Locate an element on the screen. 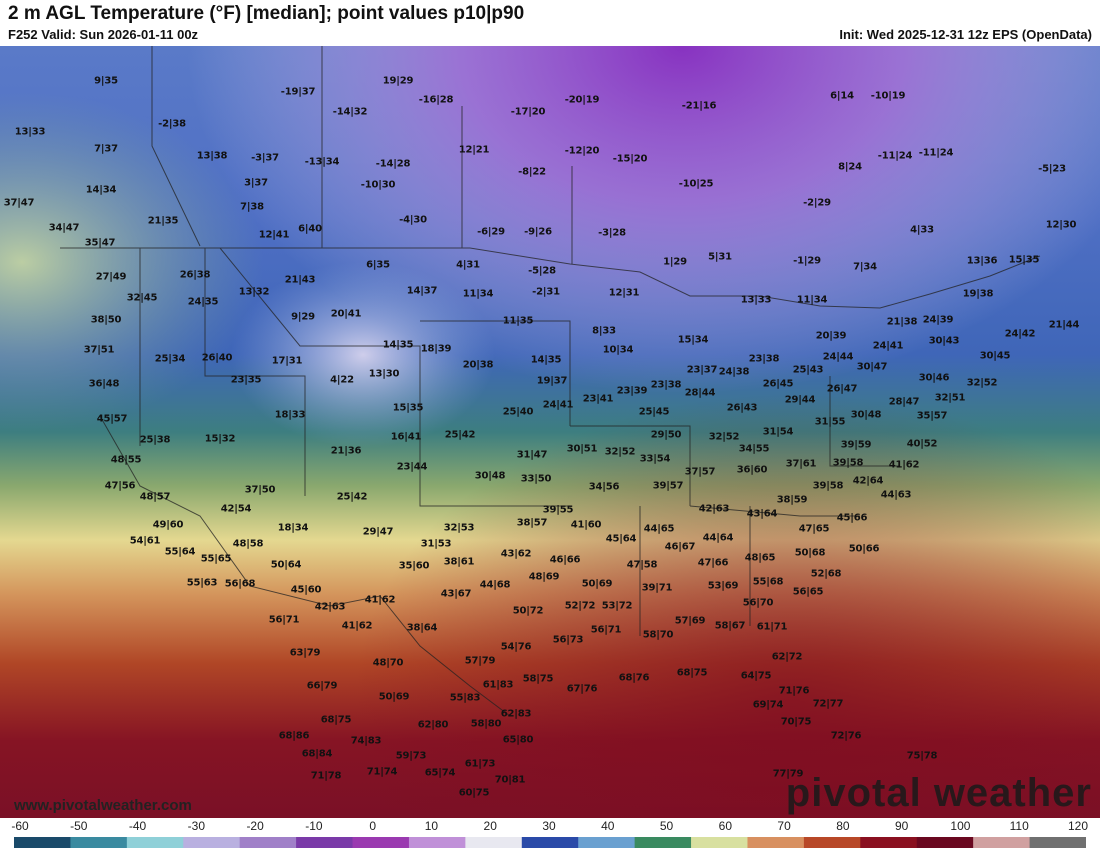 The width and height of the screenshot is (1100, 850). point-value: -5|23 is located at coordinates (1052, 169).